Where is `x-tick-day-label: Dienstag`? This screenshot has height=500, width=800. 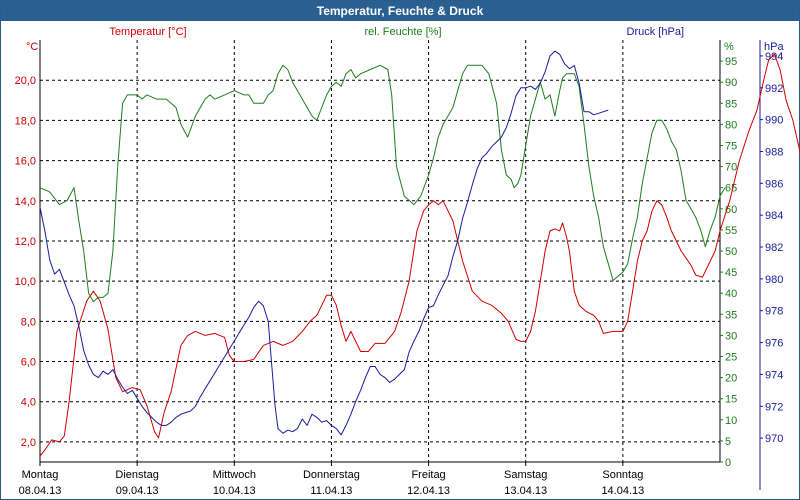 x-tick-day-label: Dienstag is located at coordinates (136, 475).